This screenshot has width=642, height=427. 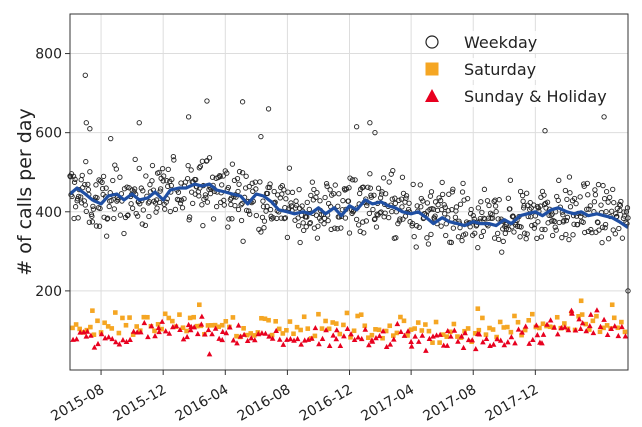 What do you see at coordinates (432, 69) in the screenshot?
I see `legend-square-icon` at bounding box center [432, 69].